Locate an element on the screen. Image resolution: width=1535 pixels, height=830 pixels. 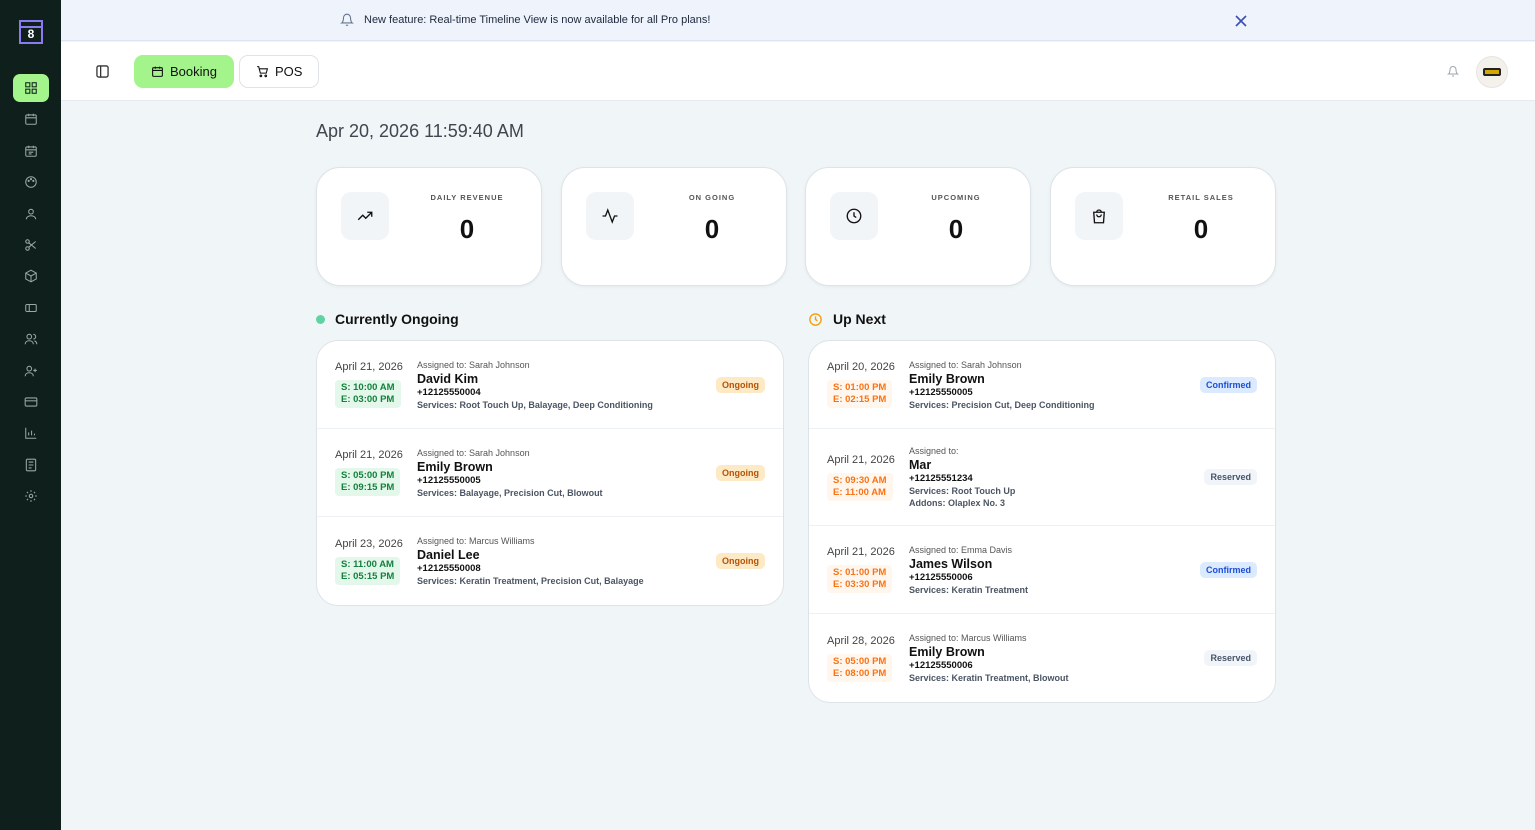
detail: Services: Keratin Treatment is located at coordinates (969, 589).